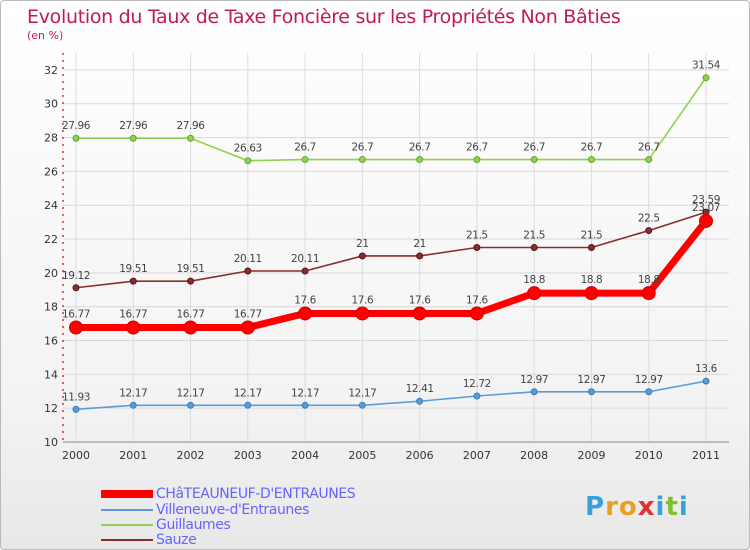 The image size is (750, 550). I want to click on x-tick-label: 2001, so click(133, 455).